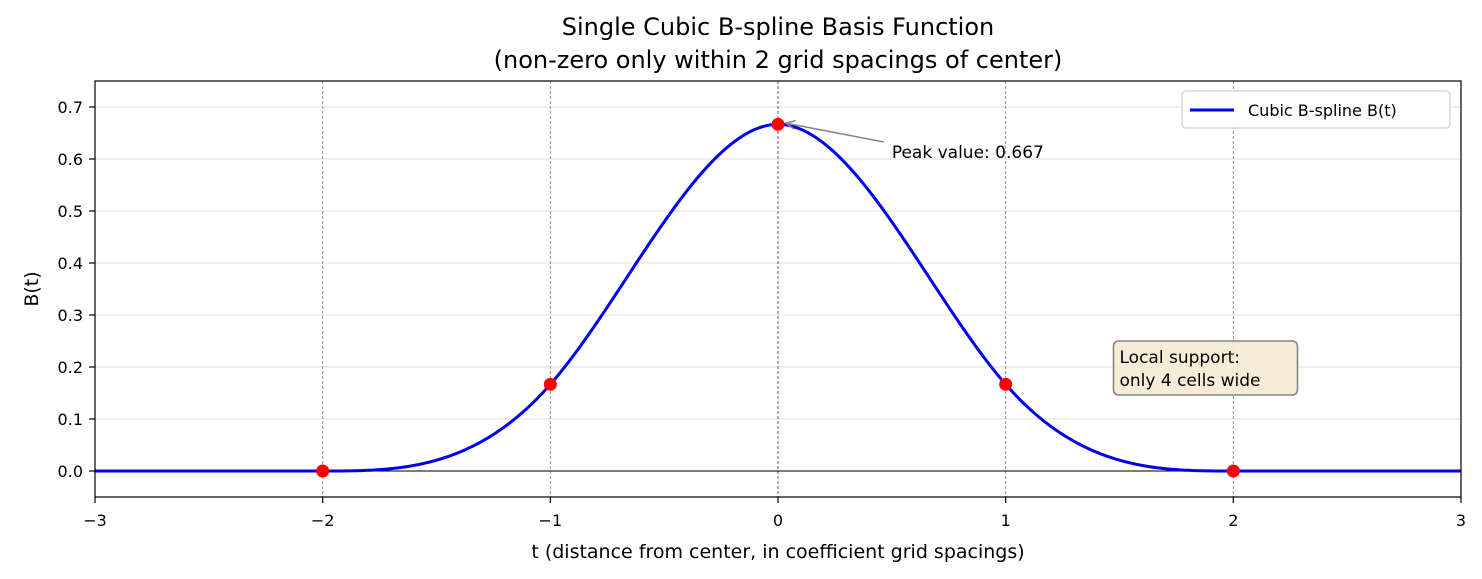 This screenshot has height=579, width=1482. I want to click on y-tick-label-0: 0.0, so click(70, 471).